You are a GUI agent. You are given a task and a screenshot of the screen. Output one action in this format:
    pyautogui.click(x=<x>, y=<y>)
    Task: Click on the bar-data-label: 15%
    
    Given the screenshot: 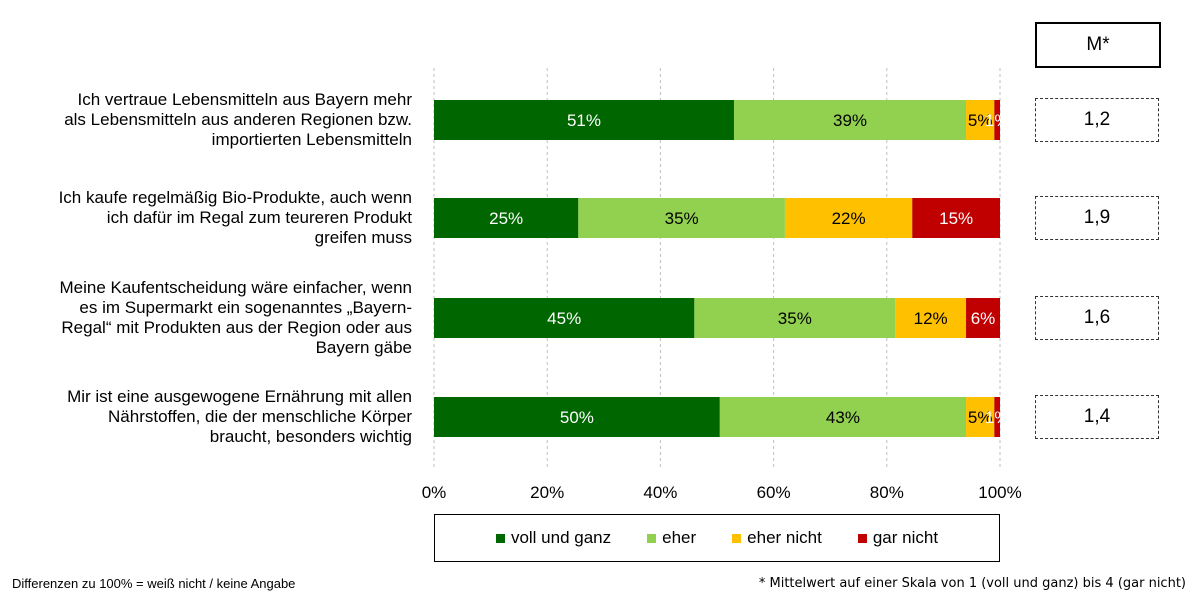 What is the action you would take?
    pyautogui.click(x=956, y=218)
    